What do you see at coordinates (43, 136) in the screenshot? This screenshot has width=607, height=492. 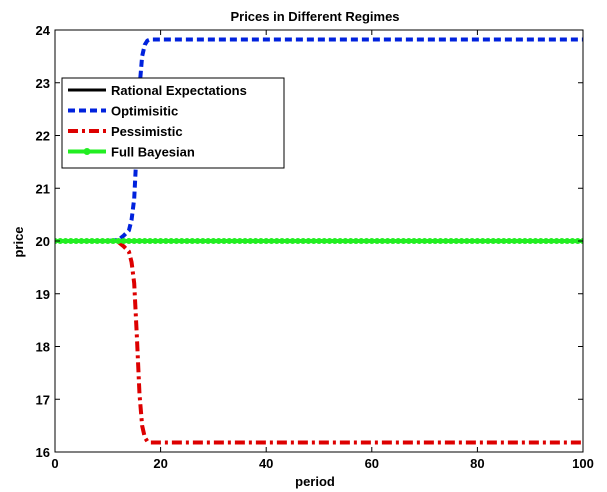 I see `y-tick-label: 22` at bounding box center [43, 136].